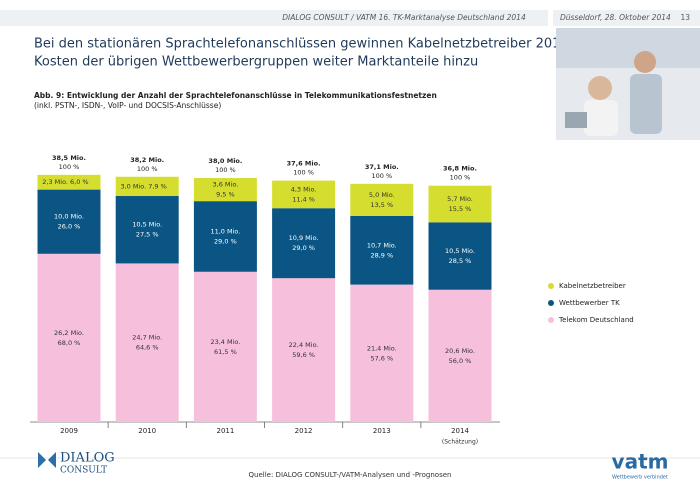  What do you see at coordinates (225, 431) in the screenshot?
I see `x-tick-label: 2011` at bounding box center [225, 431].